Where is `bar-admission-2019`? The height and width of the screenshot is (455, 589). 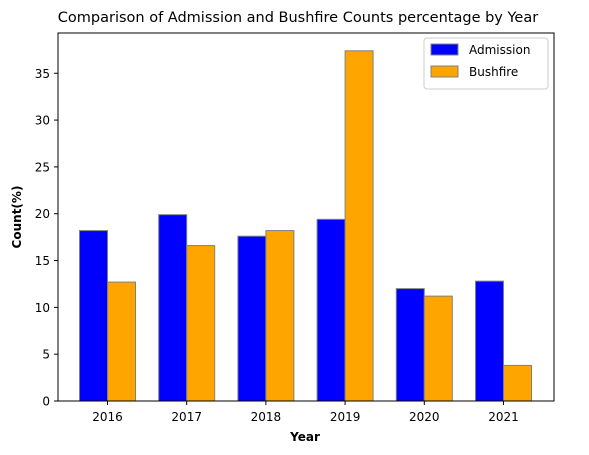
bar-admission-2019 is located at coordinates (331, 310).